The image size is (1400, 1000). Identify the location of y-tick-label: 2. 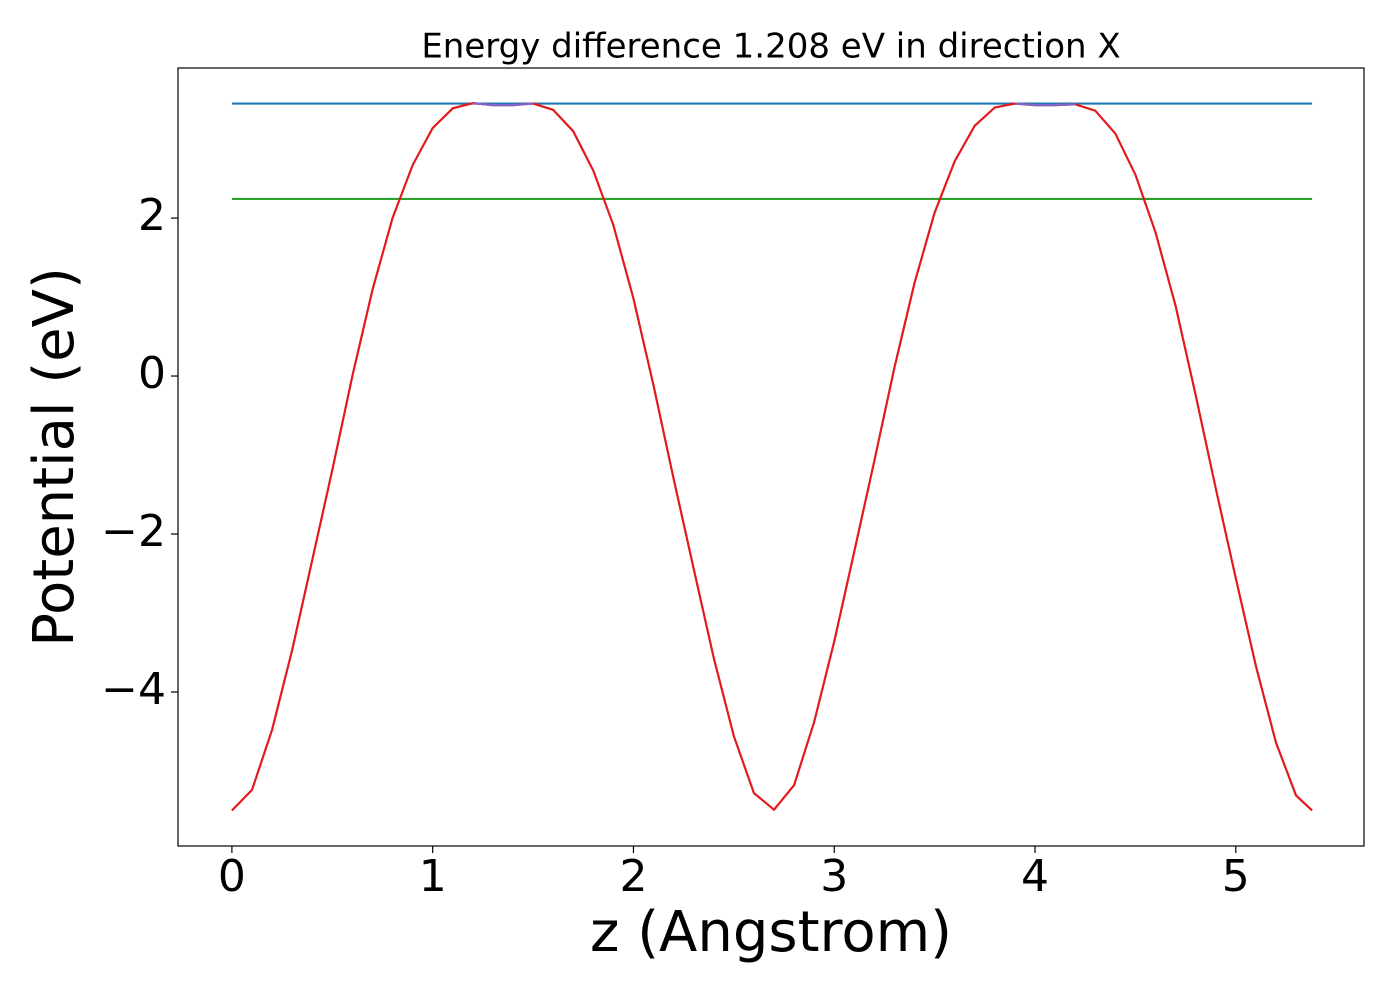
(152, 215).